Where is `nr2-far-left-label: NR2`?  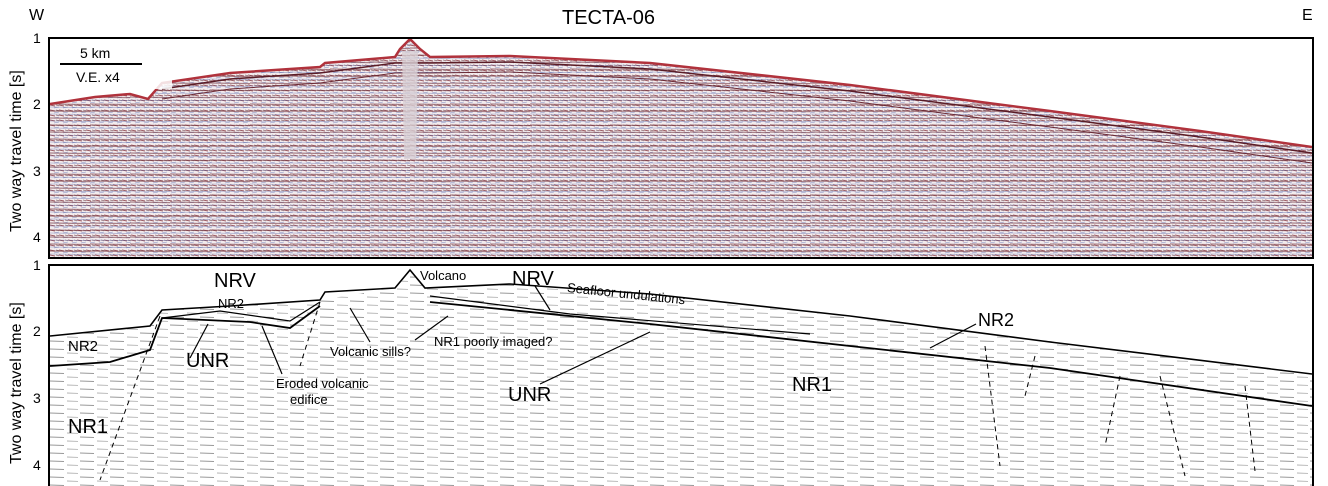
nr2-far-left-label: NR2 is located at coordinates (83, 346).